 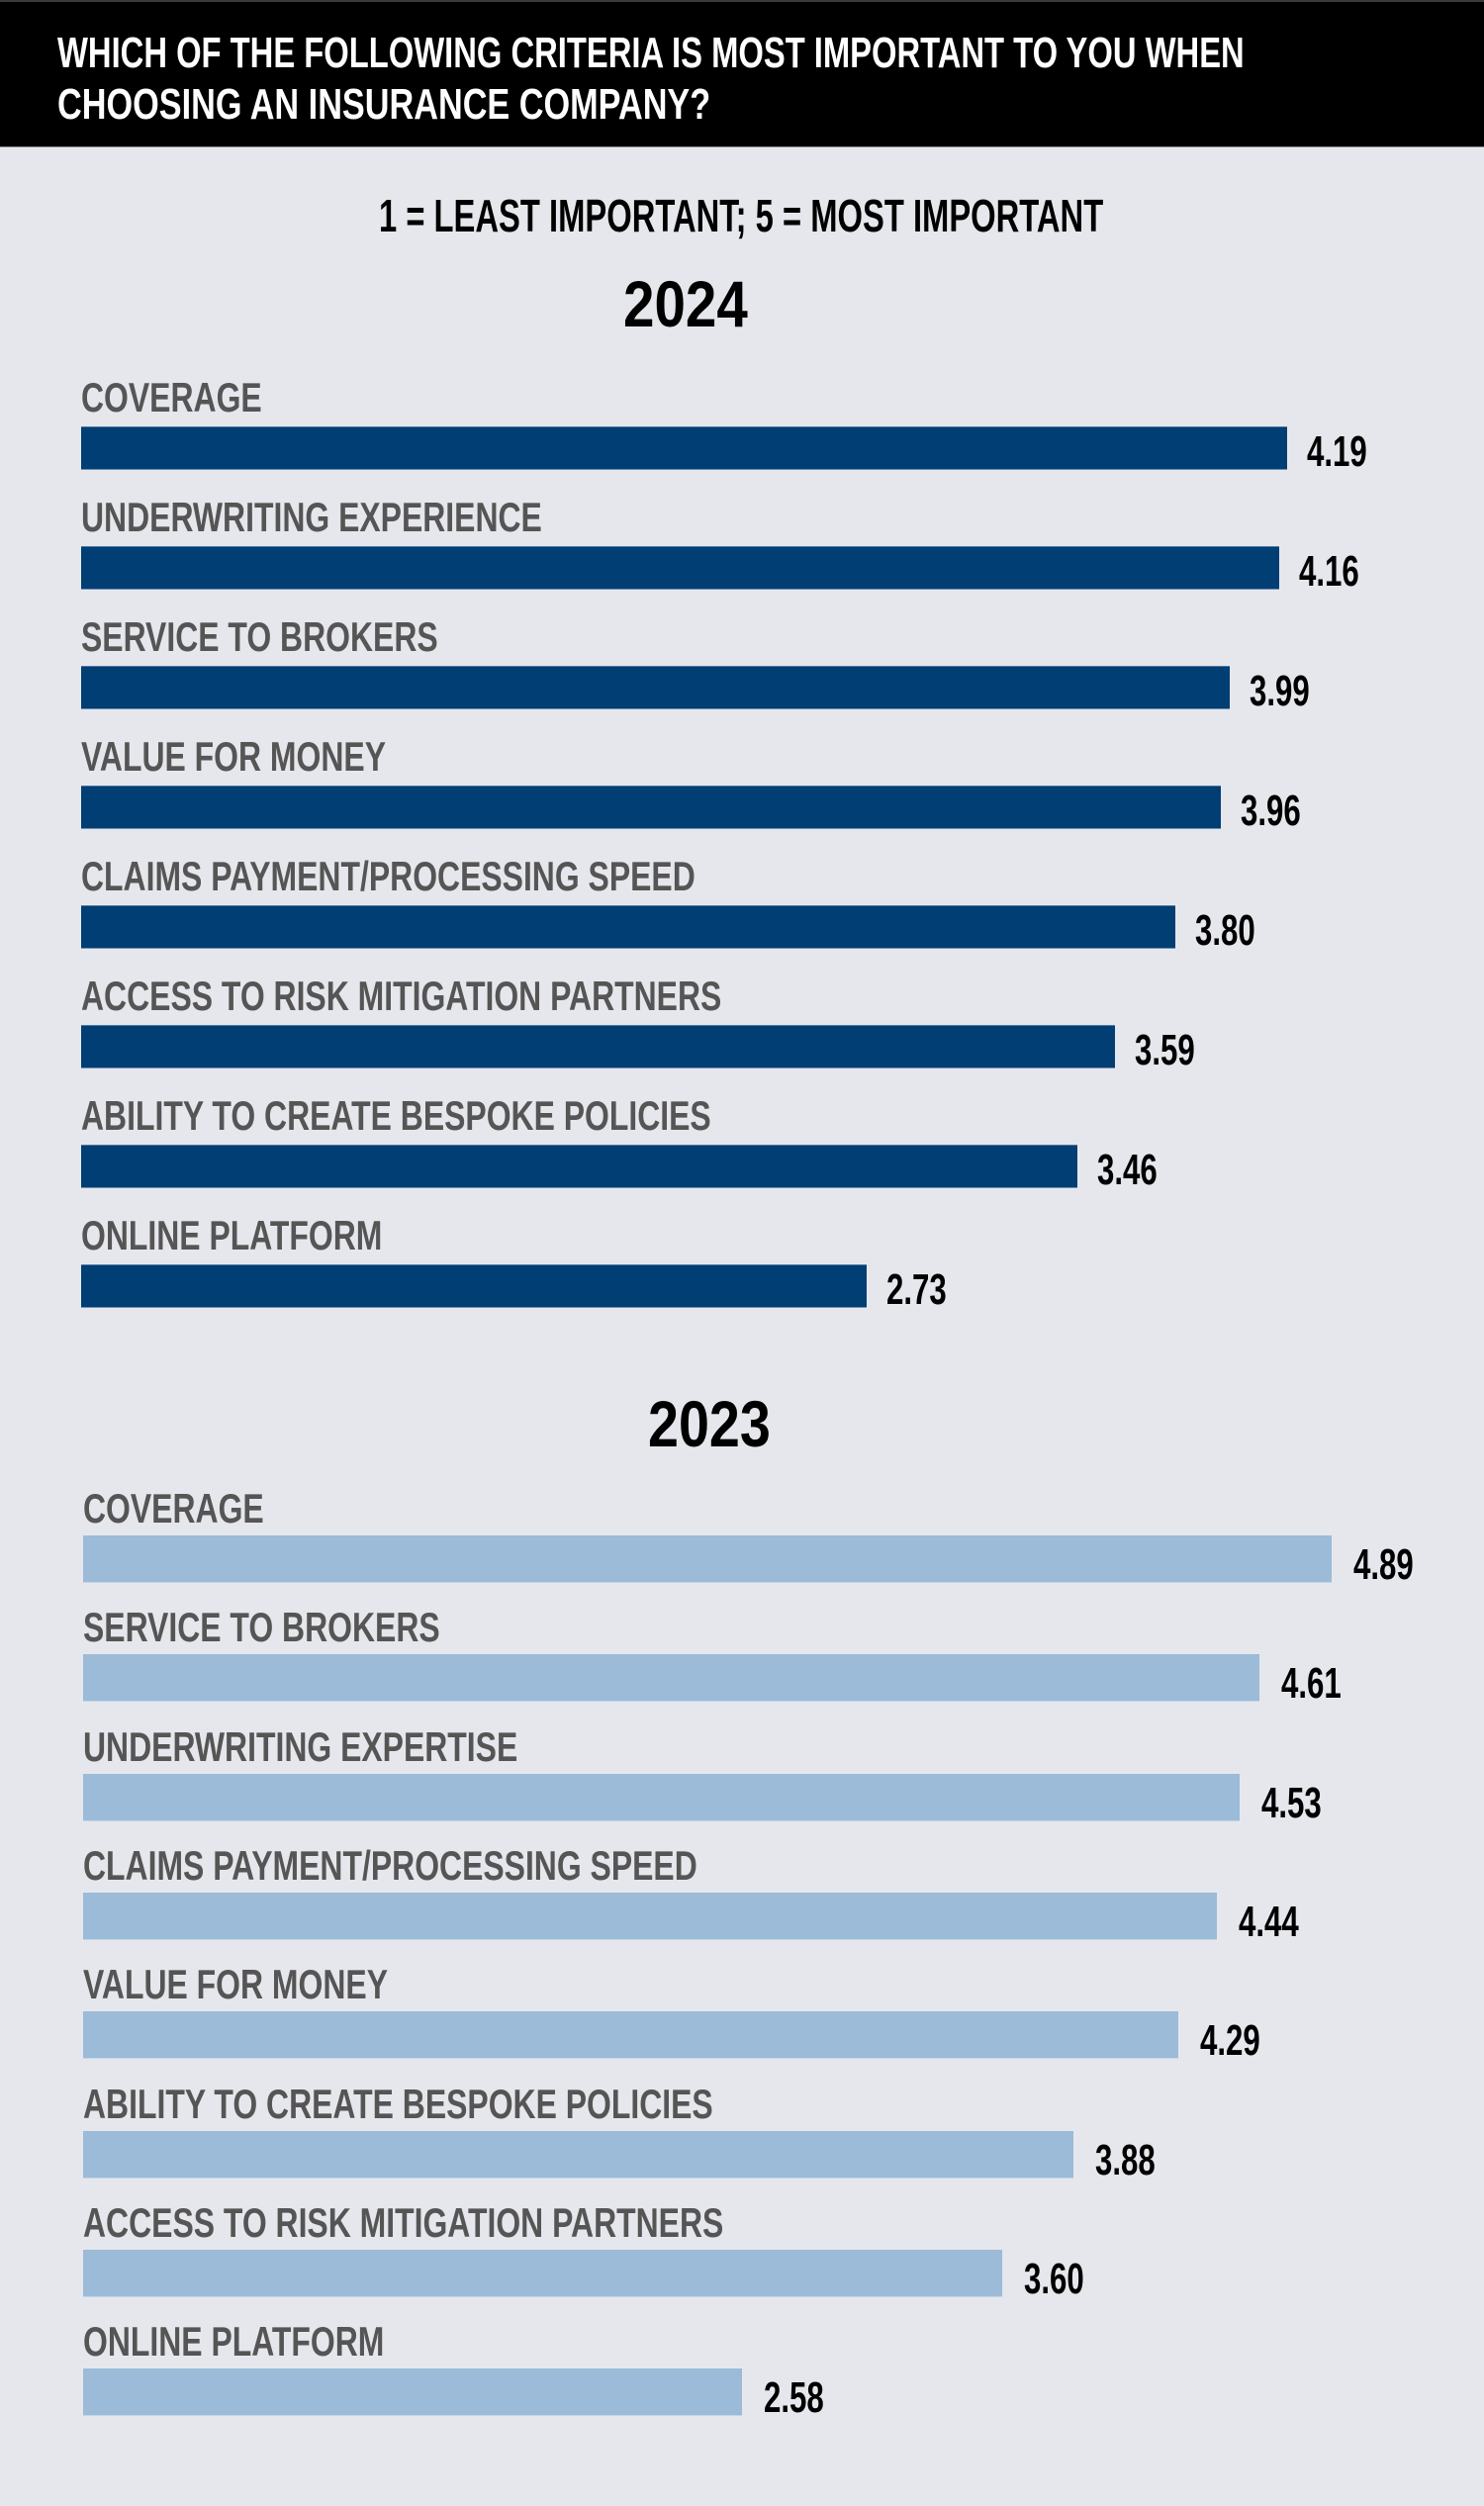 I want to click on value-label: 3.46, so click(x=1127, y=1170).